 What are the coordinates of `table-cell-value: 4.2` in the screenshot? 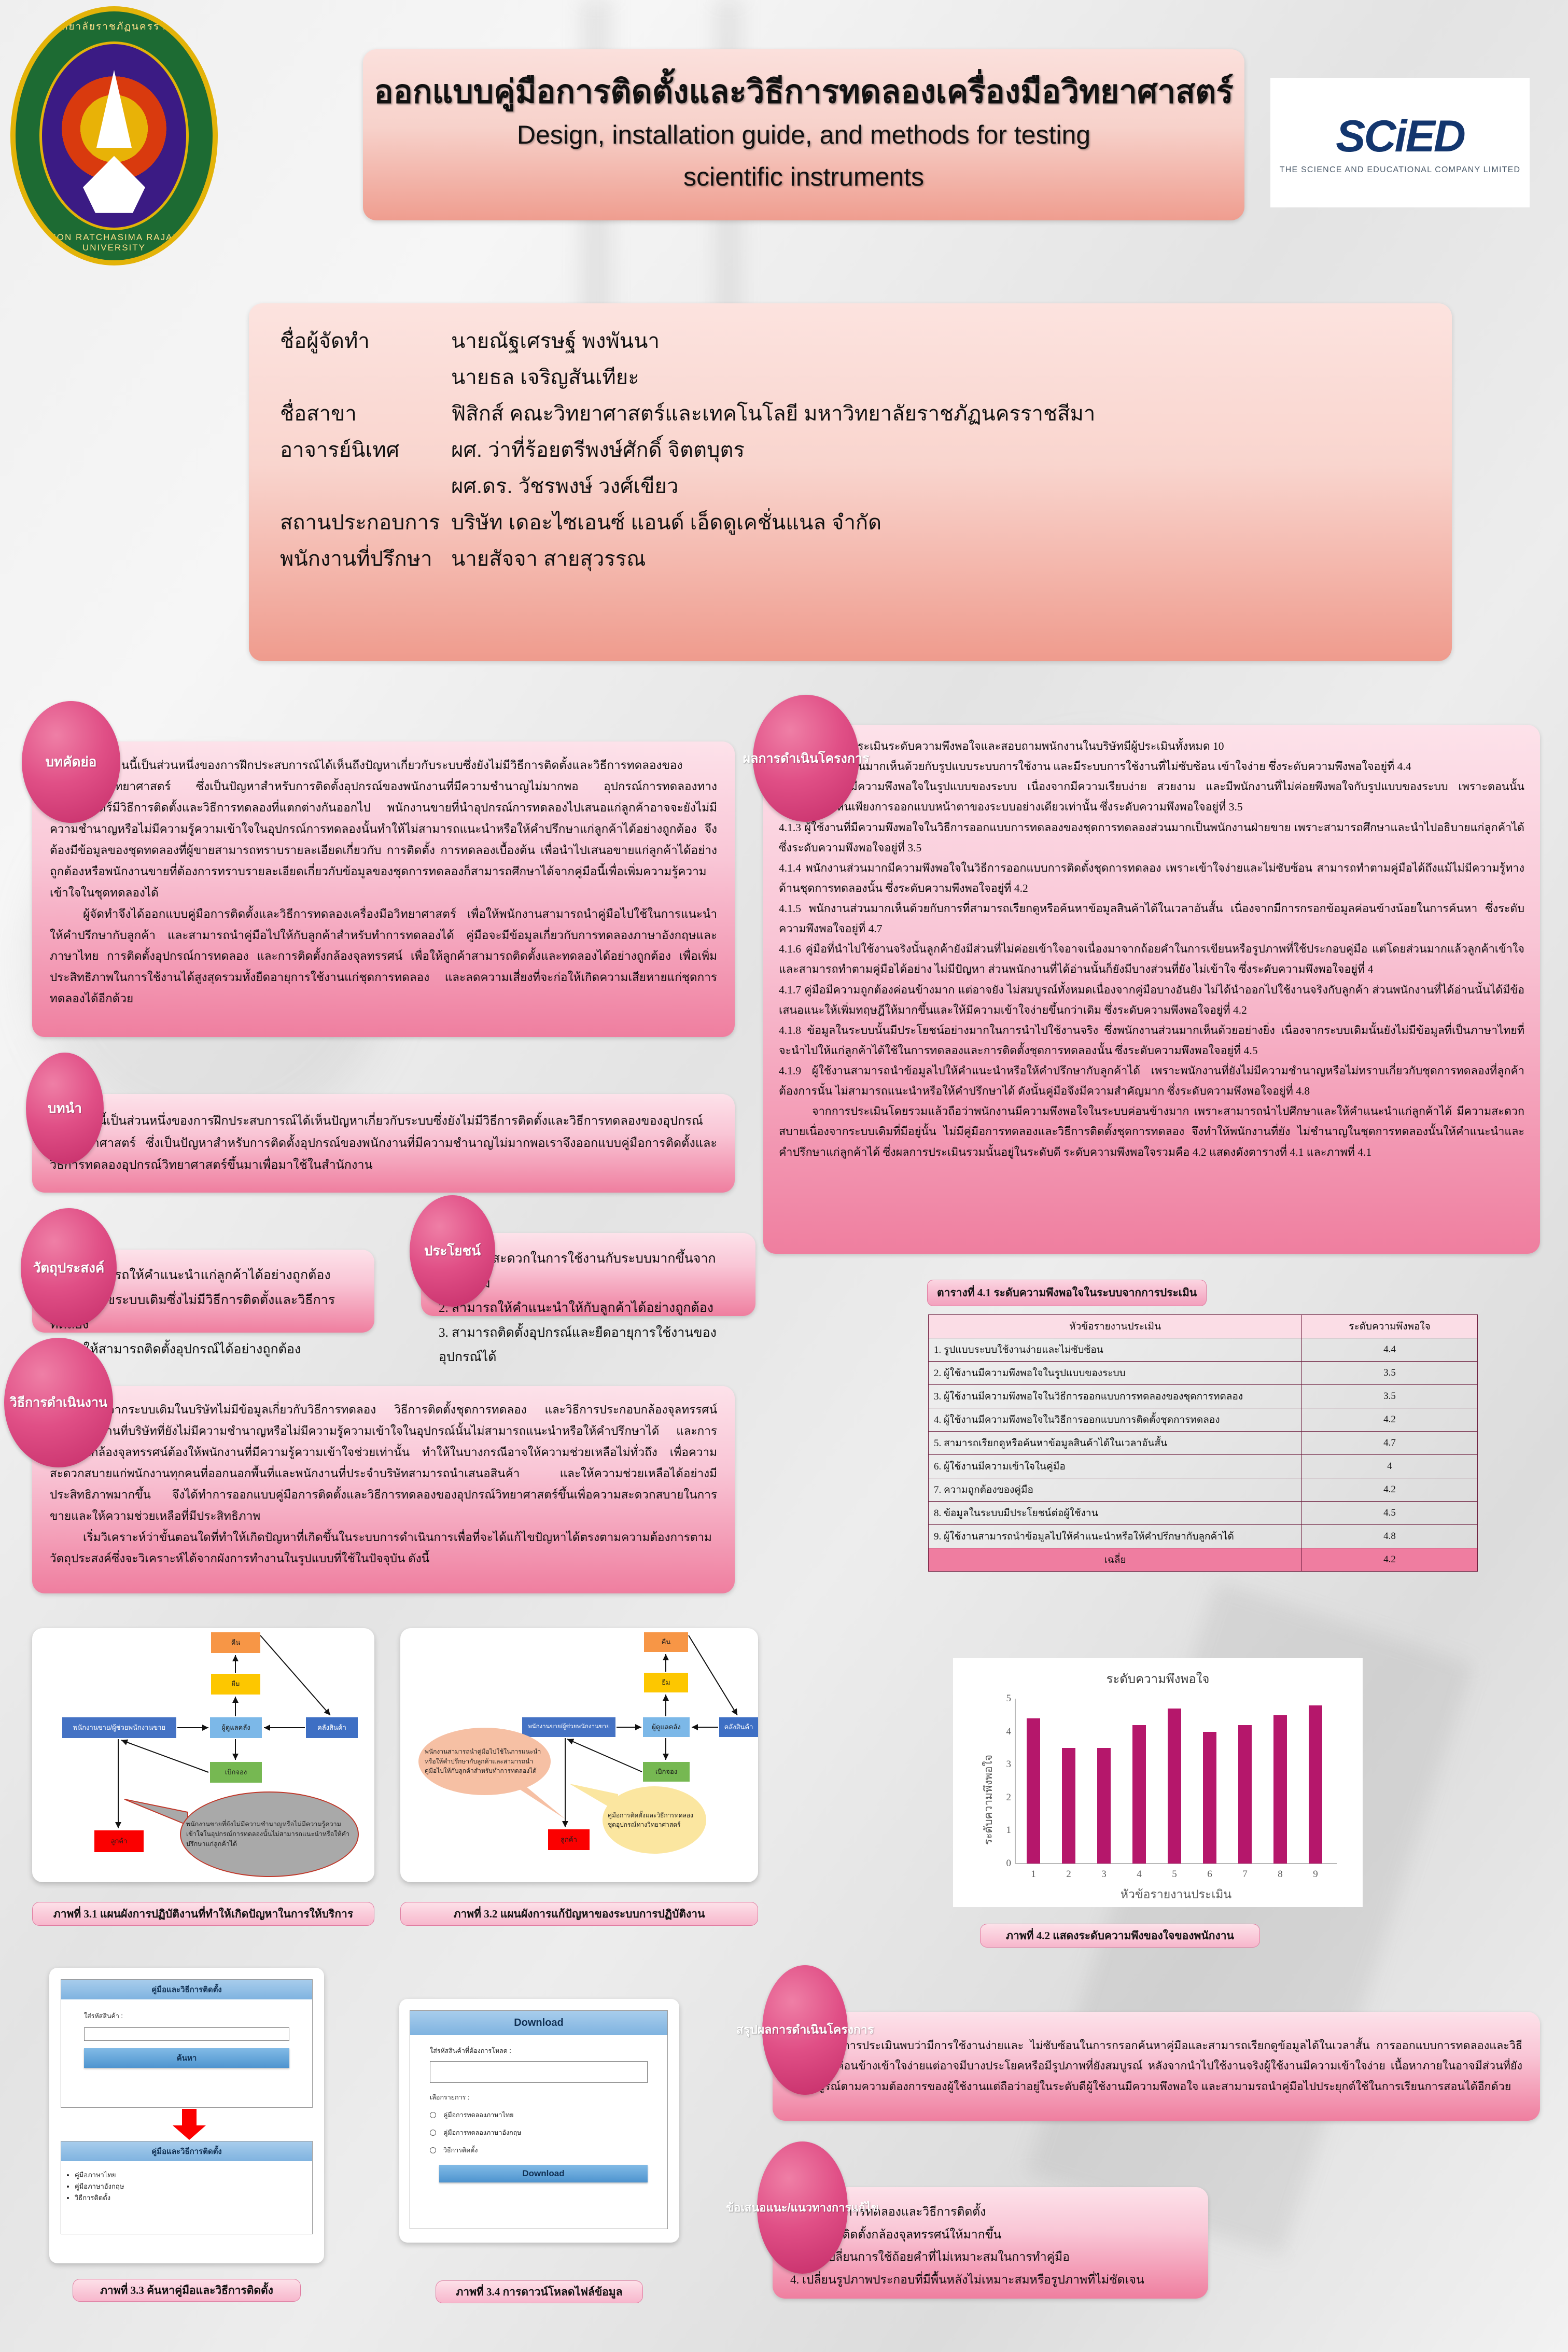 It's located at (1389, 1490).